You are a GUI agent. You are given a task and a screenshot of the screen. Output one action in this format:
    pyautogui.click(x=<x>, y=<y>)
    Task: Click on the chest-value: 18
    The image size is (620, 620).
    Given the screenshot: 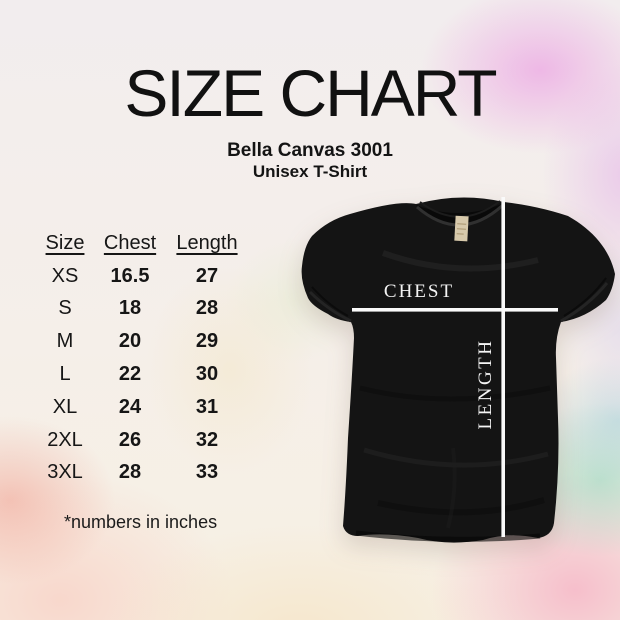 What is the action you would take?
    pyautogui.click(x=130, y=308)
    